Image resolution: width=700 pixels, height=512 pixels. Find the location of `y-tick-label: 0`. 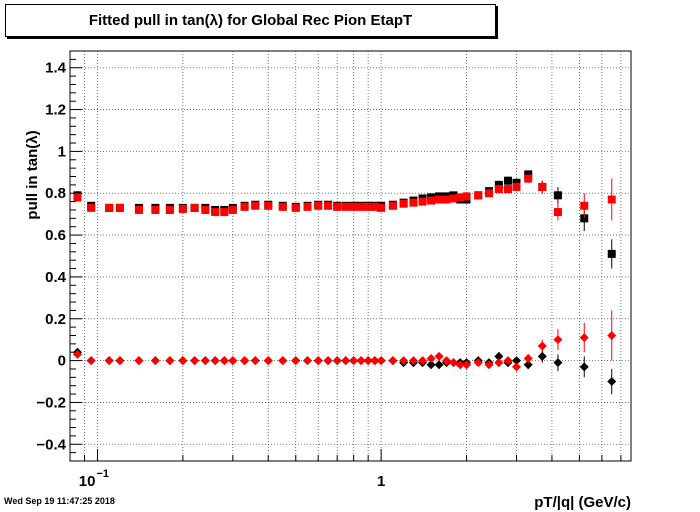

y-tick-label: 0 is located at coordinates (62, 361).